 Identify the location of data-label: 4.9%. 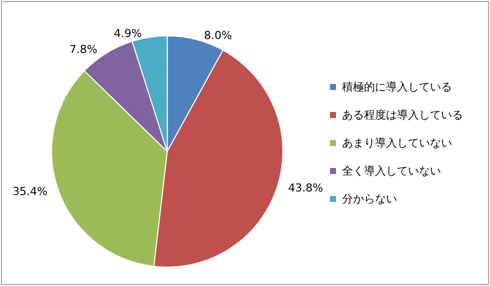
(128, 33).